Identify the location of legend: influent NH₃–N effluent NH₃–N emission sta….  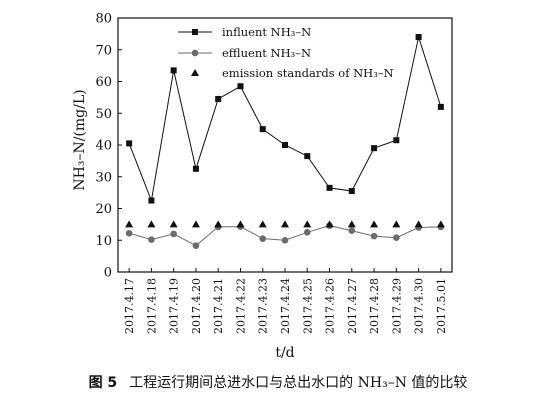
(286, 52).